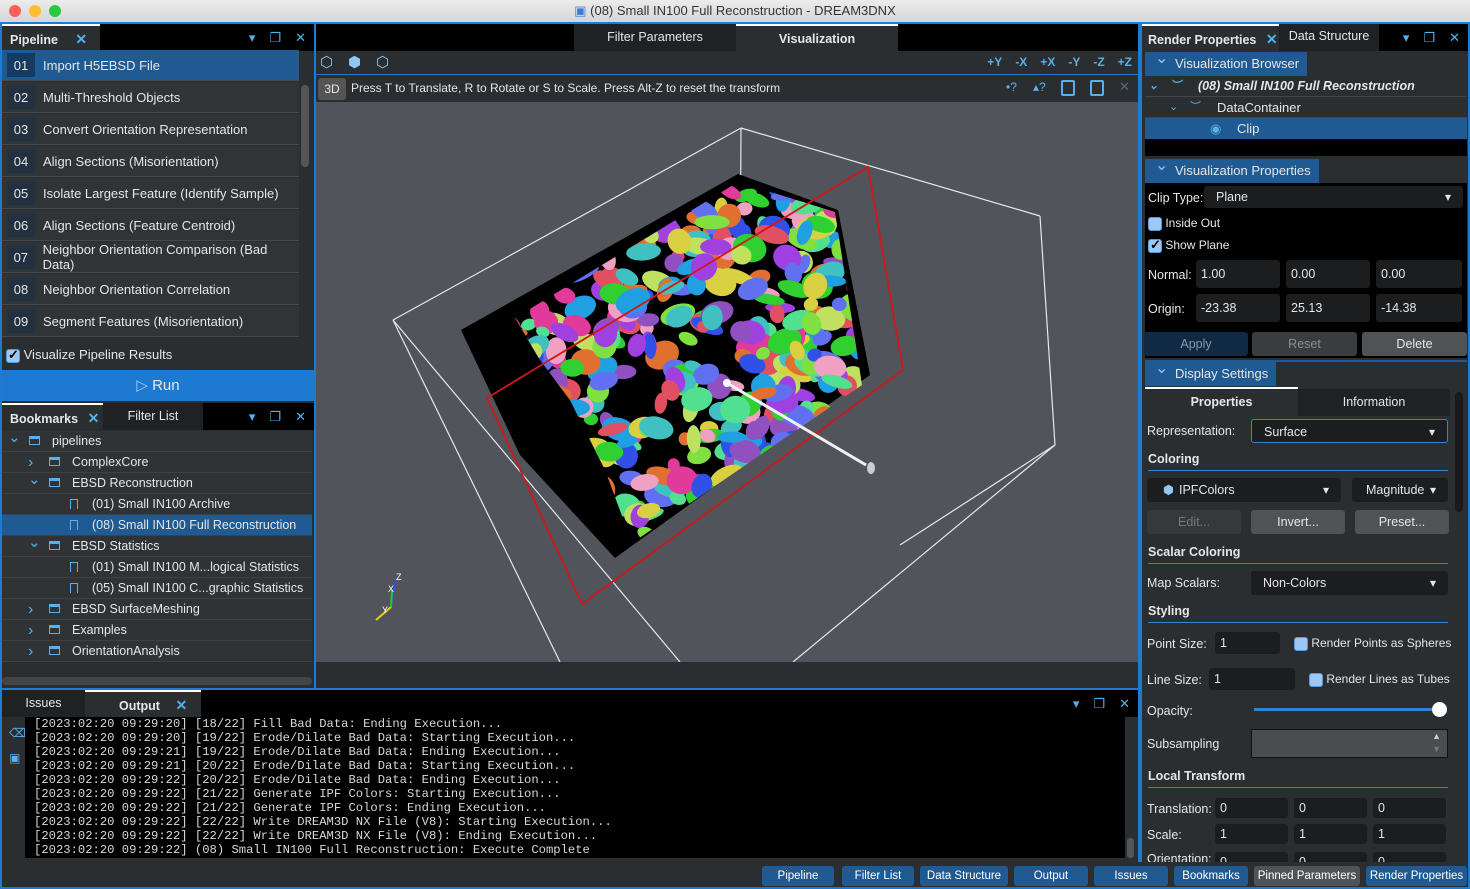  Describe the element at coordinates (1349, 583) in the screenshot. I see `map-scalars-select: Non-Colors` at that location.